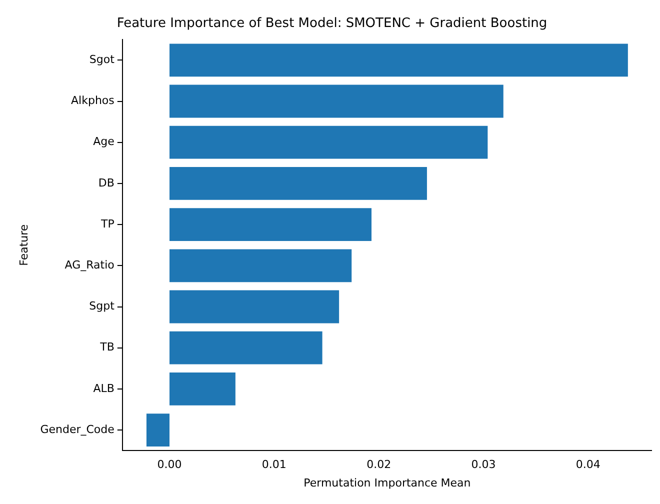 The width and height of the screenshot is (660, 504). What do you see at coordinates (483, 465) in the screenshot?
I see `x-tick-label: 0.03` at bounding box center [483, 465].